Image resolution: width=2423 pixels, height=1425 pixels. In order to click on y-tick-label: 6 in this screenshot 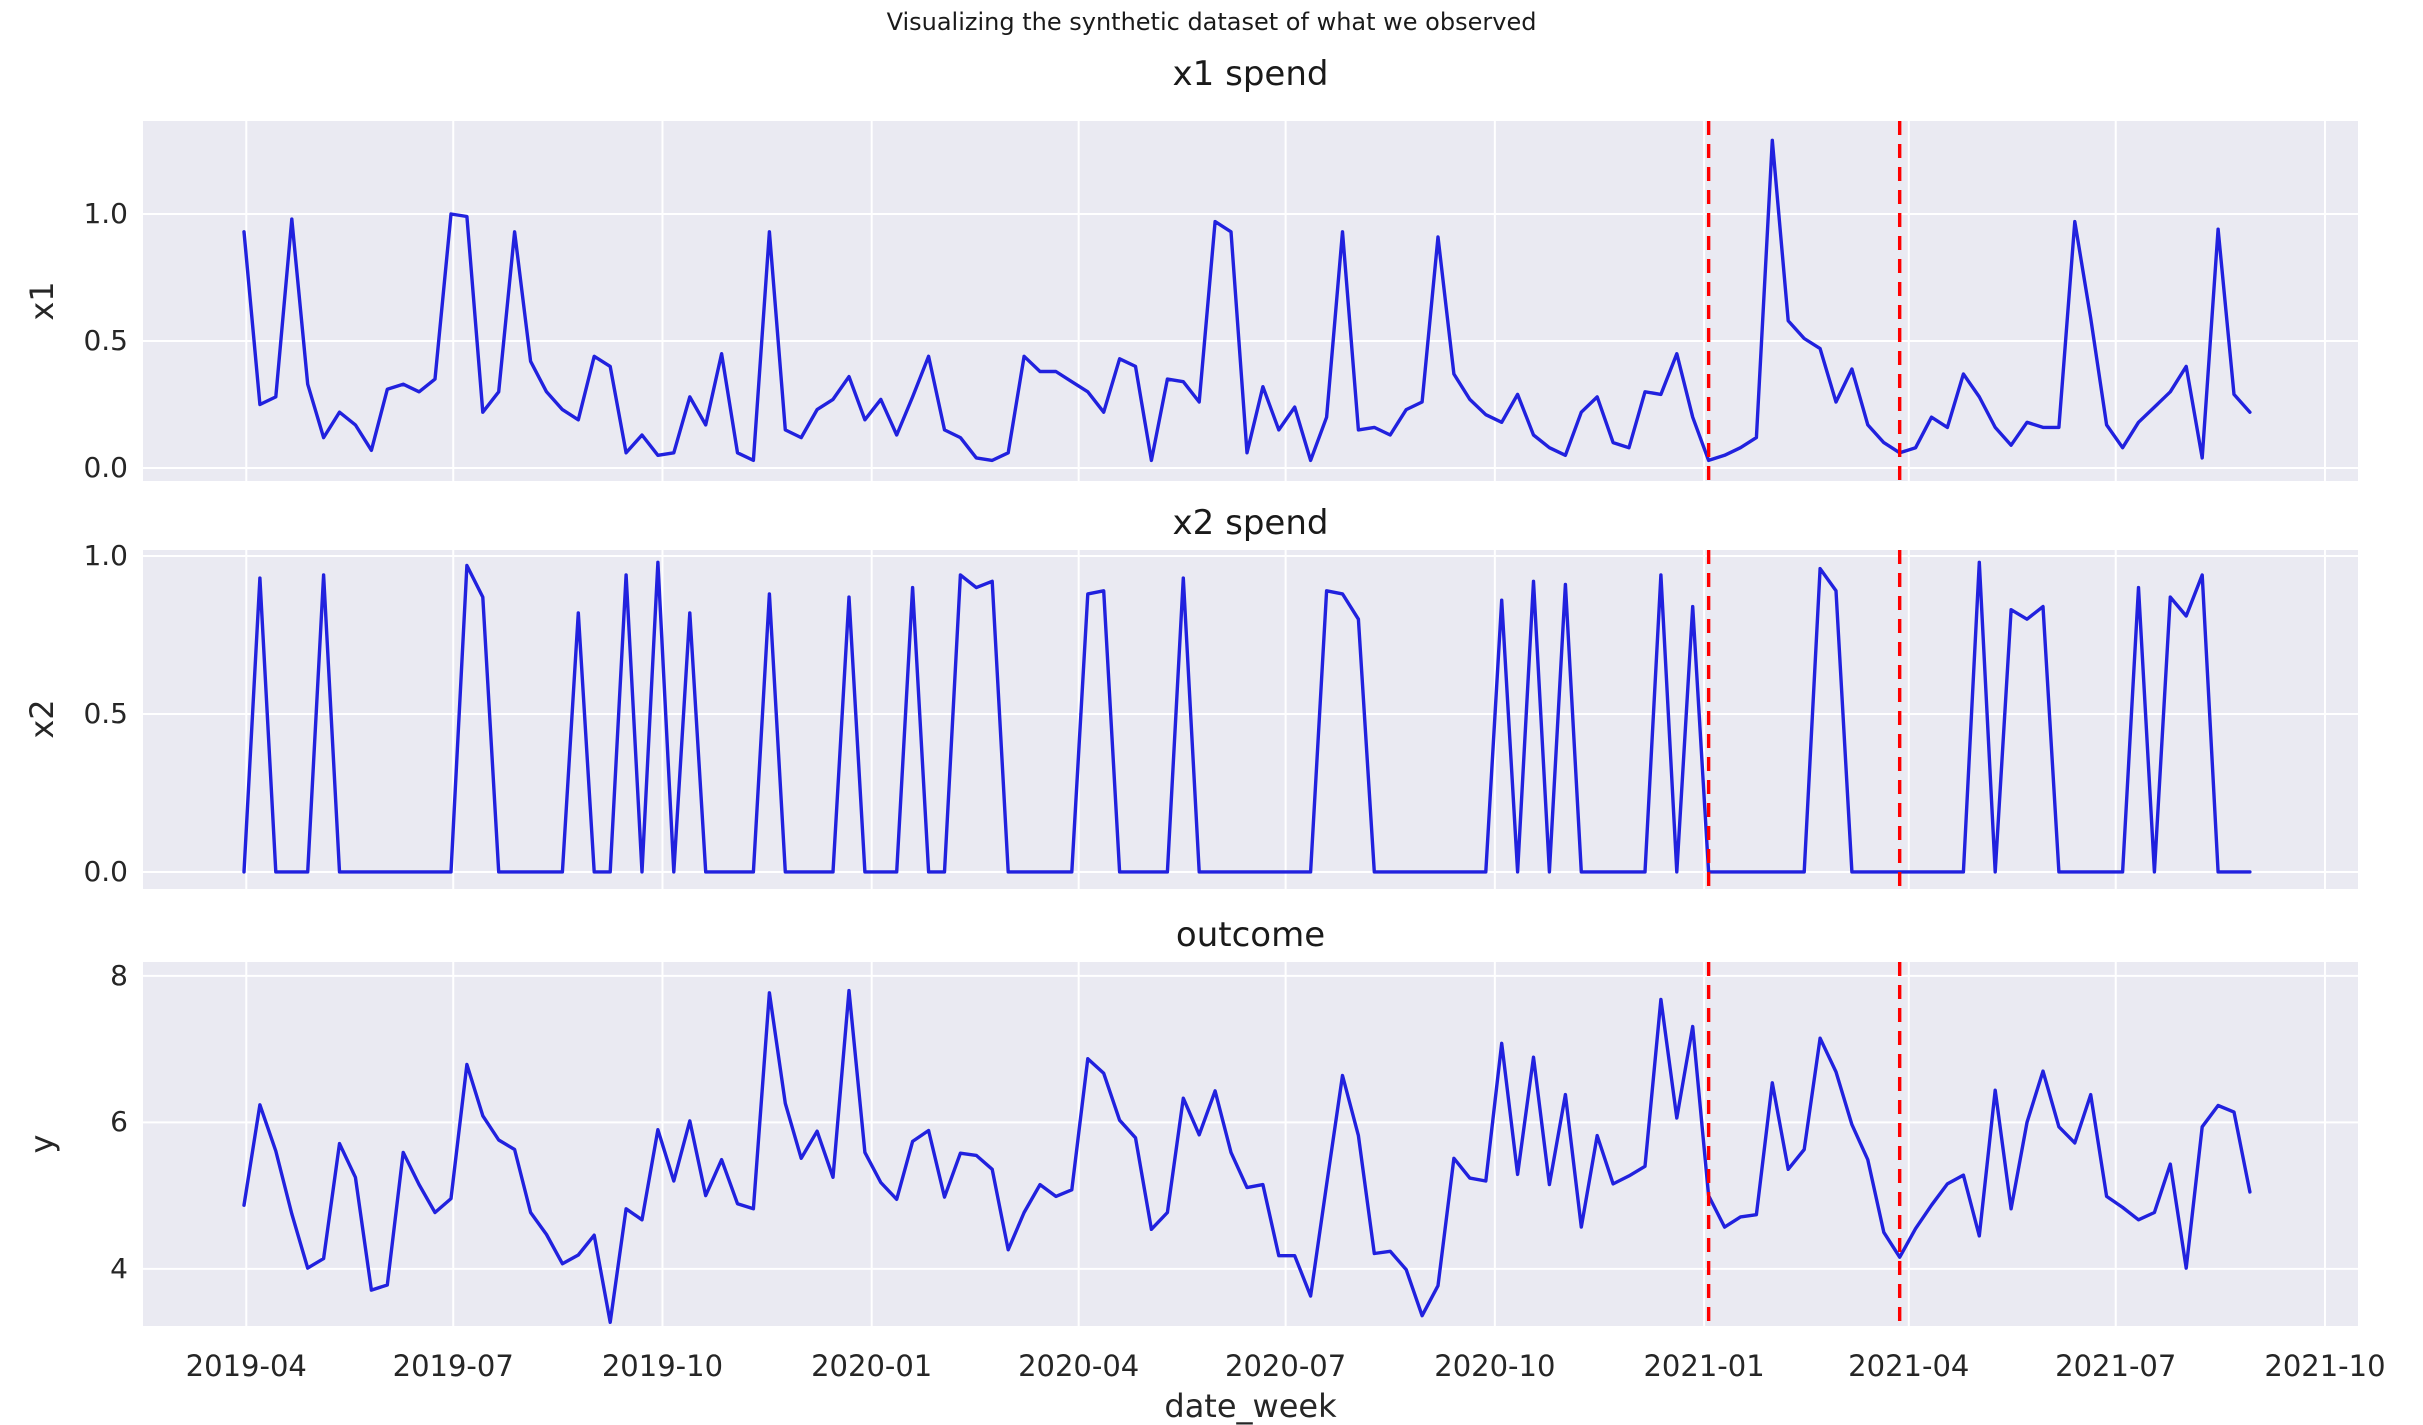, I will do `click(119, 1122)`.